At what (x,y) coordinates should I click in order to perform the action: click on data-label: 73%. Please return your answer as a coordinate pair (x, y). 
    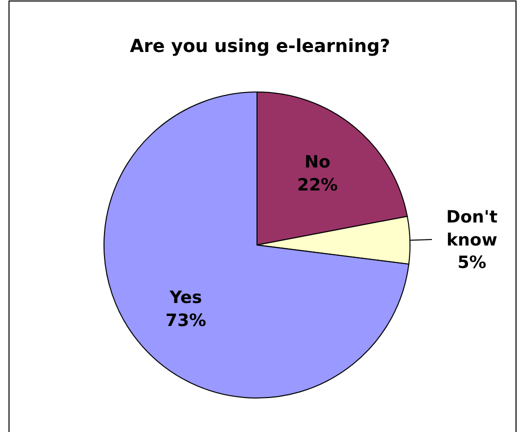
    Looking at the image, I should click on (185, 321).